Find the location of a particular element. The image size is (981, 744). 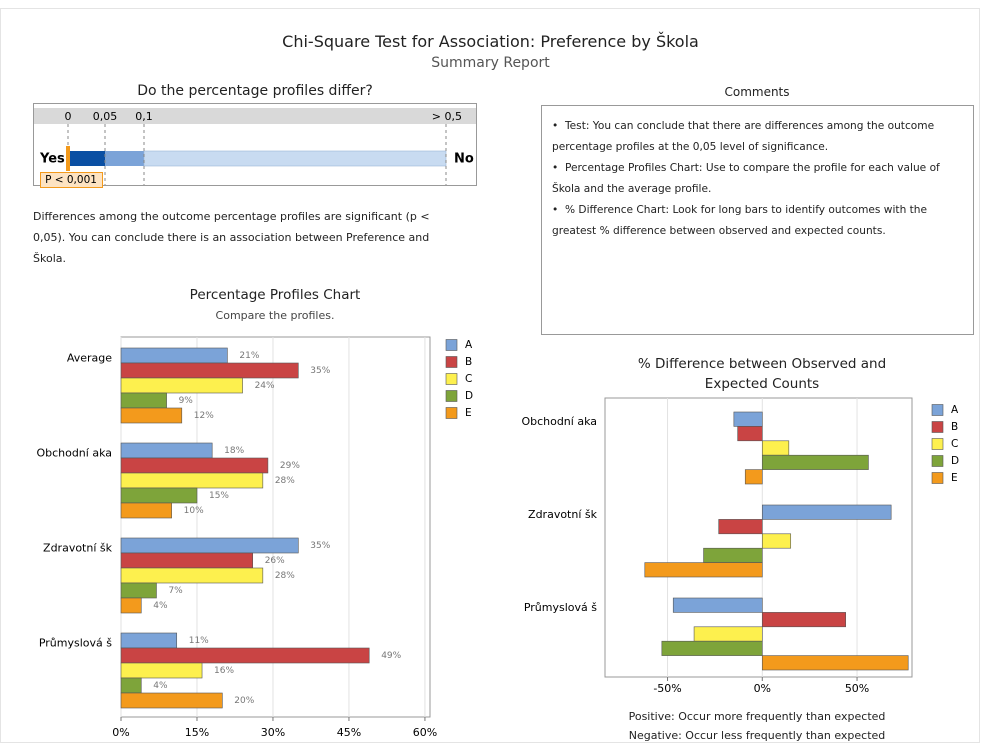

p-label-box is located at coordinates (71, 180).